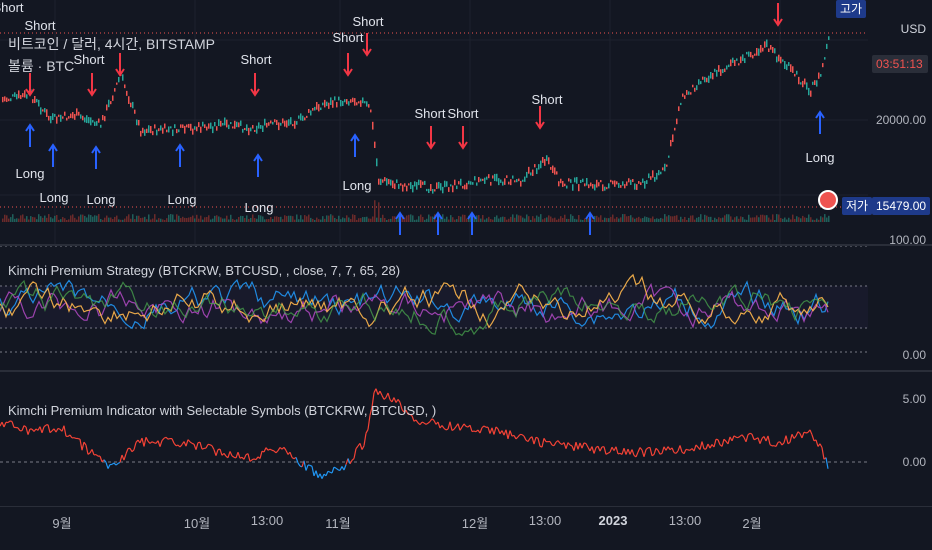 This screenshot has height=550, width=932. What do you see at coordinates (348, 37) in the screenshot?
I see `short-signal-label: Short` at bounding box center [348, 37].